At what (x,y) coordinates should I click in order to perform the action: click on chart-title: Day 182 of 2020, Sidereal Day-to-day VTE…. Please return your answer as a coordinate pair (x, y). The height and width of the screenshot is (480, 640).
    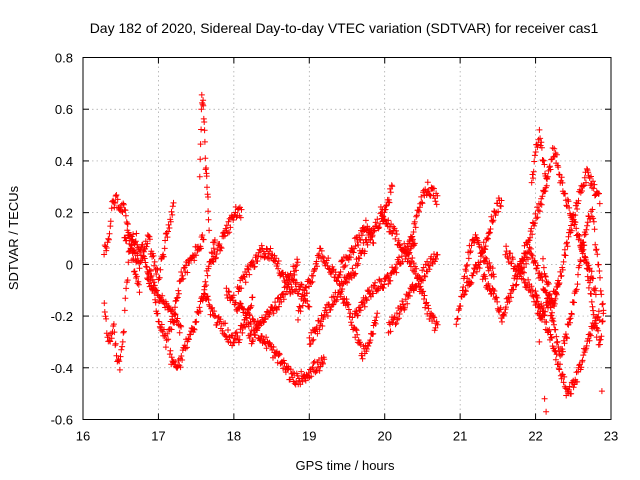
    Looking at the image, I should click on (344, 28).